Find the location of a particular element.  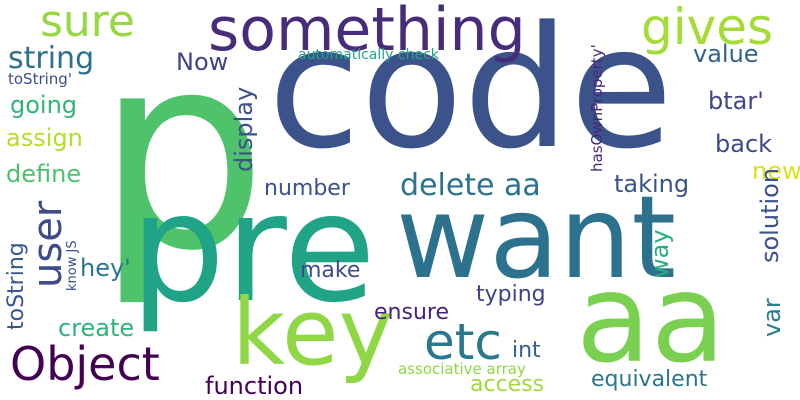

word-associative-array: associative array is located at coordinates (462, 369).